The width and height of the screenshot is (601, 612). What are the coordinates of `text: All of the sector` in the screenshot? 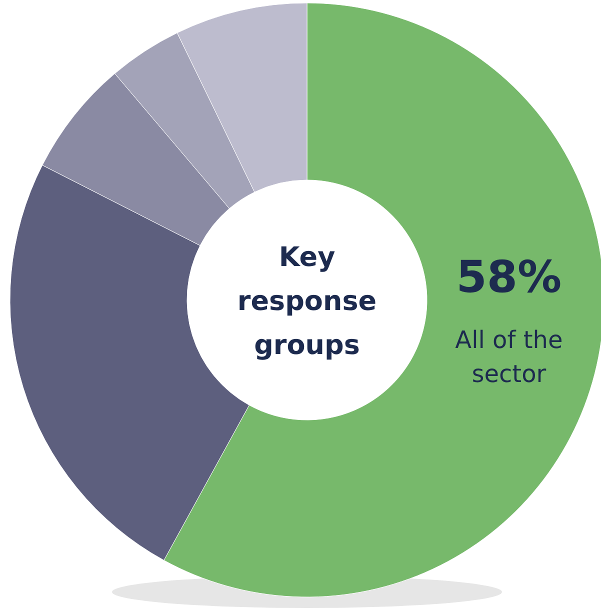 It's located at (509, 357).